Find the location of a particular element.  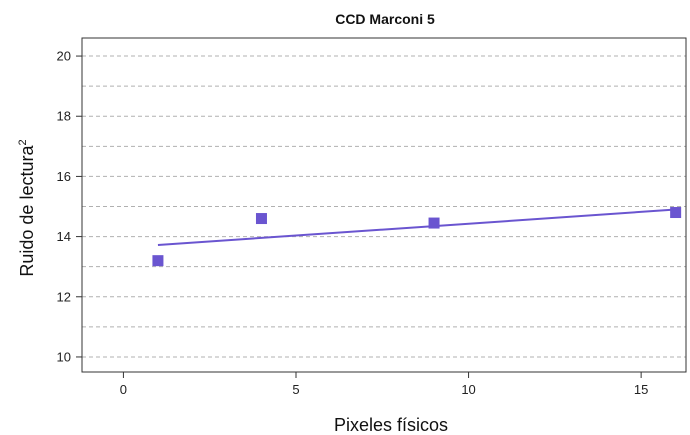

y-tick-label: 10 is located at coordinates (64, 356).